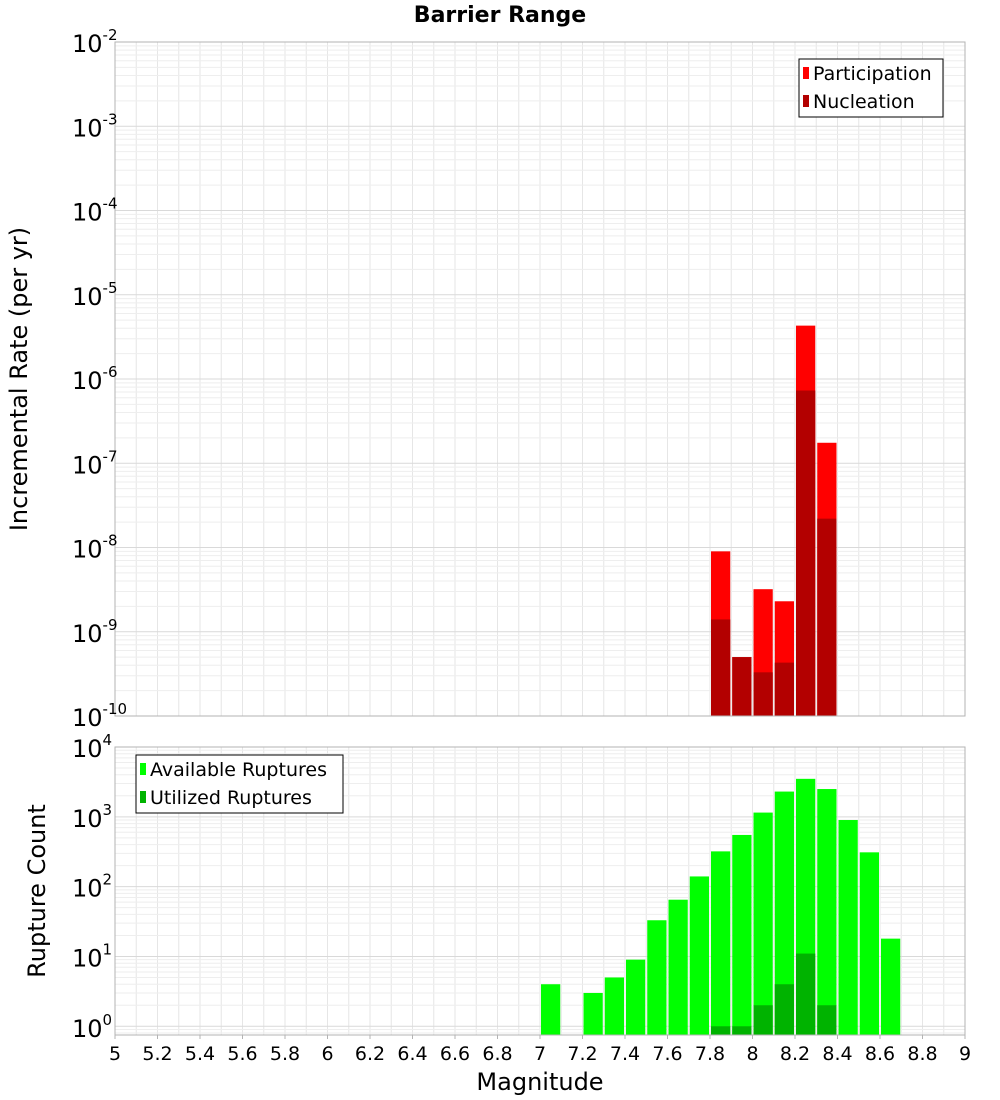 The width and height of the screenshot is (1000, 1100). Describe the element at coordinates (285, 1054) in the screenshot. I see `x-tick-label: 5.8` at that location.